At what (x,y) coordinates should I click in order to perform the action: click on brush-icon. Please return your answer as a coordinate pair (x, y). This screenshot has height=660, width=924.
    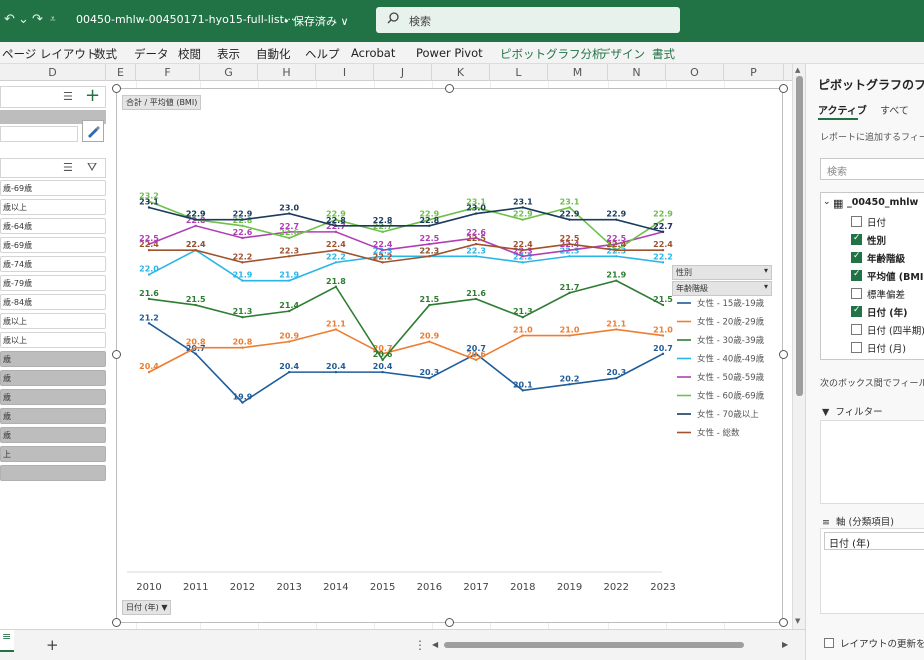
    Looking at the image, I should click on (93, 131).